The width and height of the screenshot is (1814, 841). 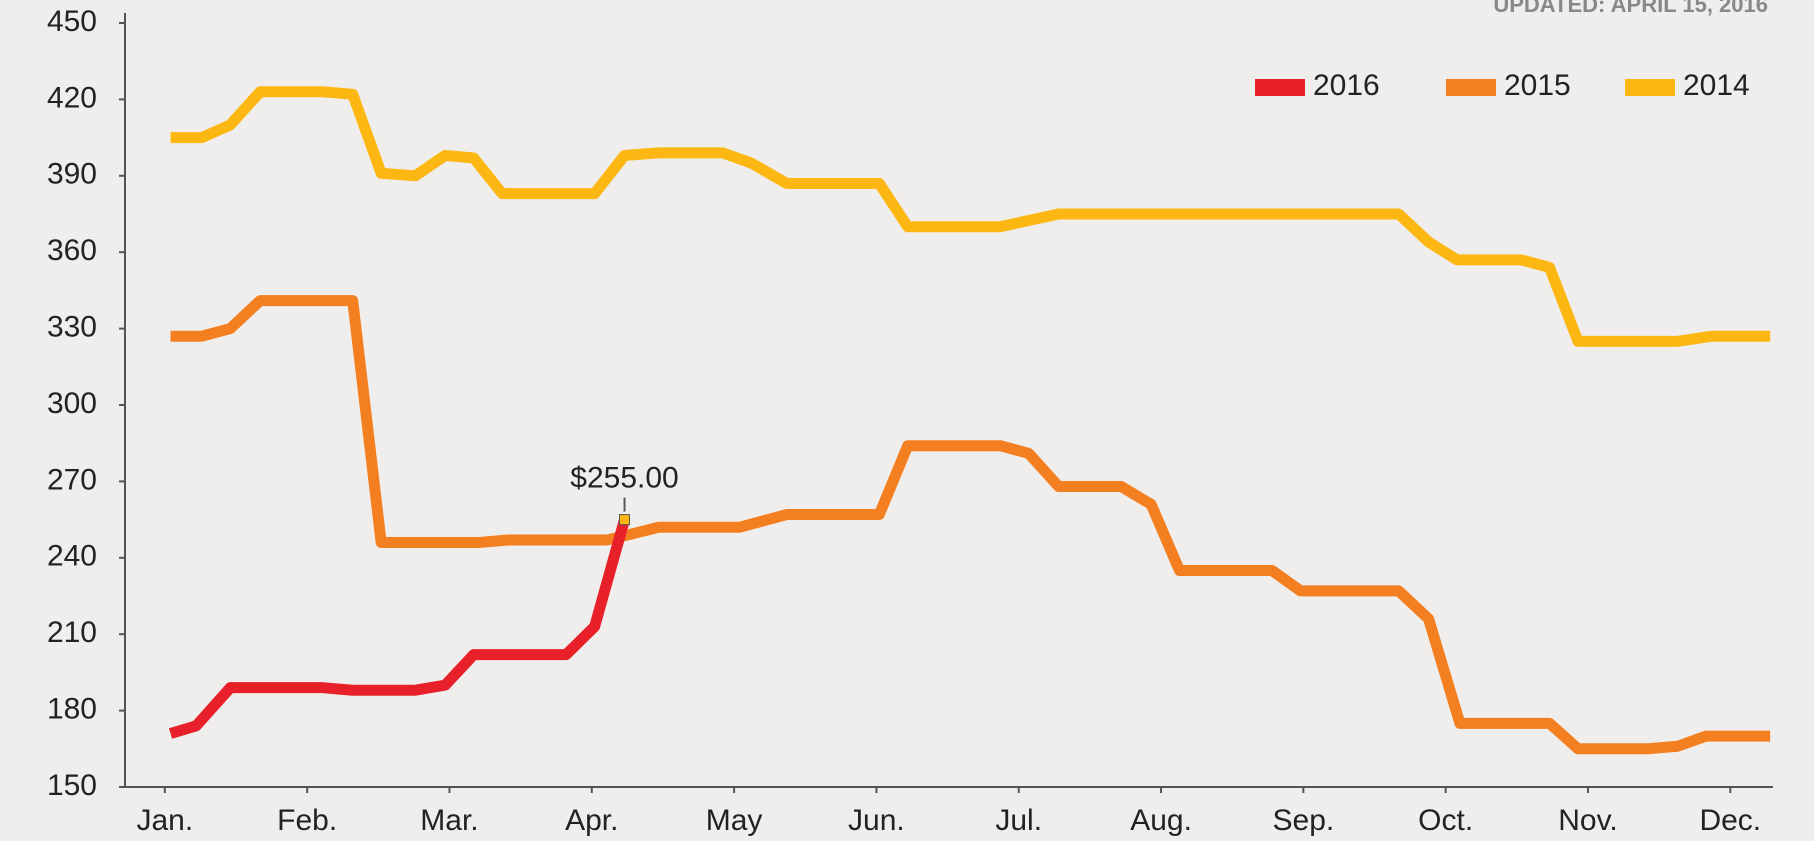 I want to click on x-tick-label: May, so click(x=734, y=820).